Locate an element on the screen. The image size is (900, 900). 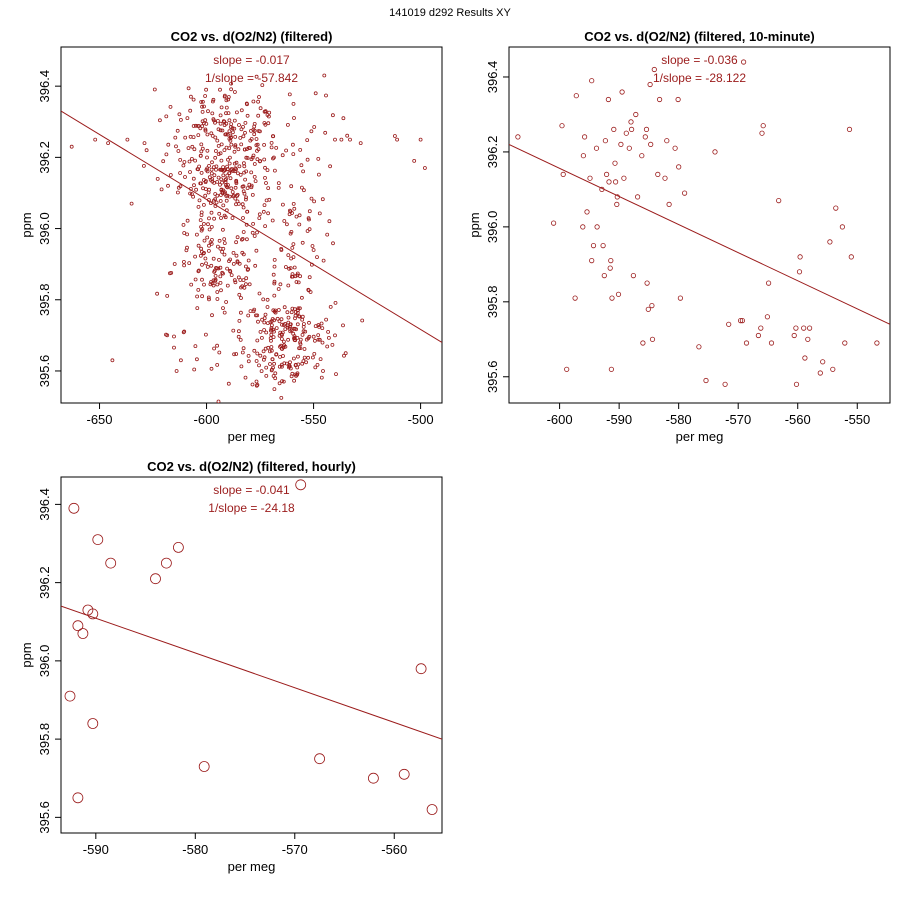
y-tick-label: 395.6 is located at coordinates (44, 817).